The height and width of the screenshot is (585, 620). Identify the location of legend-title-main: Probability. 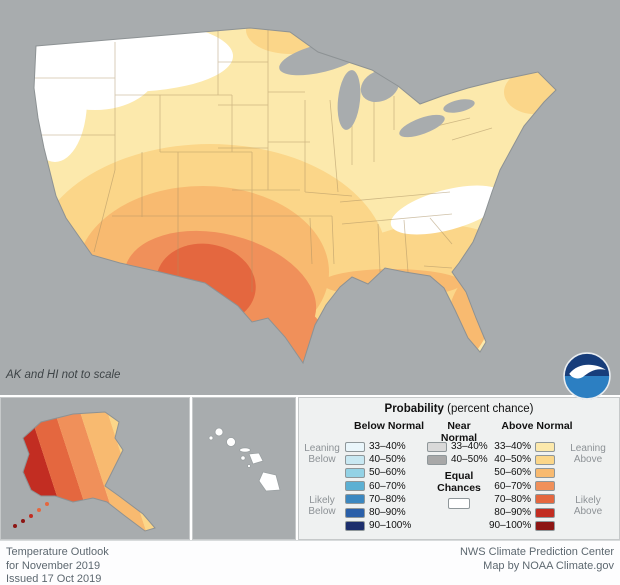
(414, 409).